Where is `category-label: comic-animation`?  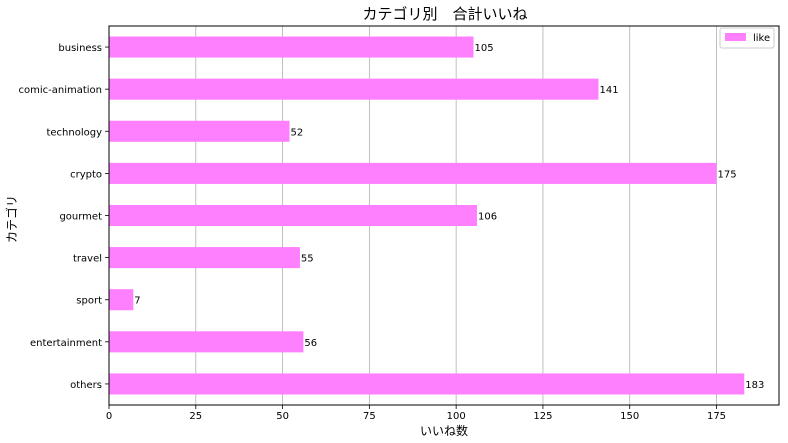 category-label: comic-animation is located at coordinates (60, 90).